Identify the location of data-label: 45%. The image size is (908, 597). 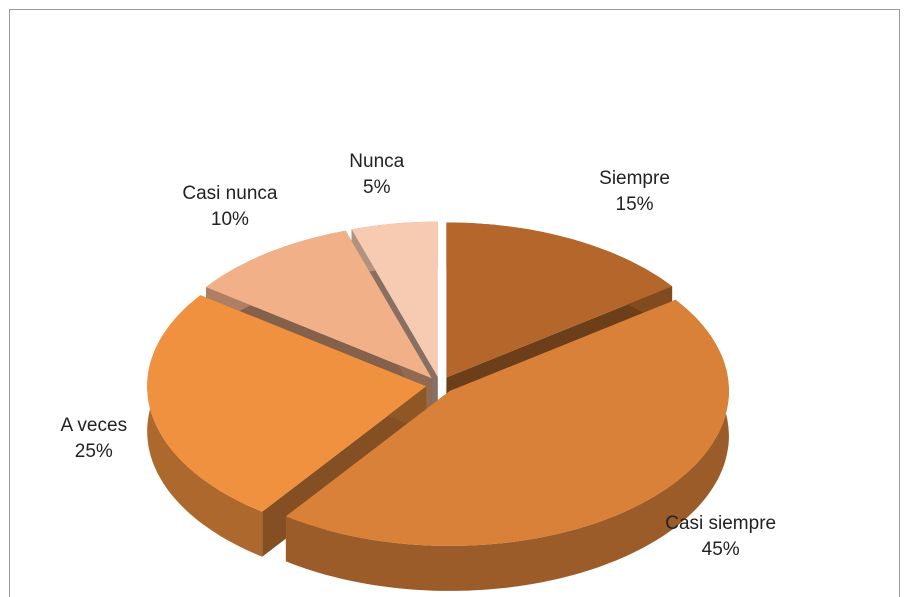
(721, 549).